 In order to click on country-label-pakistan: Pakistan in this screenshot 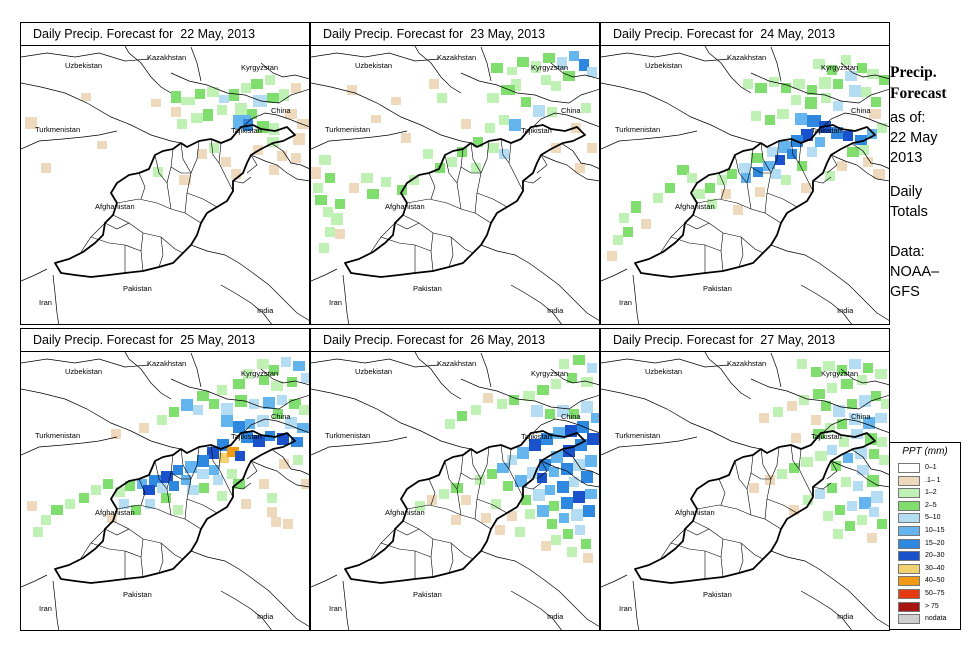, I will do `click(137, 288)`.